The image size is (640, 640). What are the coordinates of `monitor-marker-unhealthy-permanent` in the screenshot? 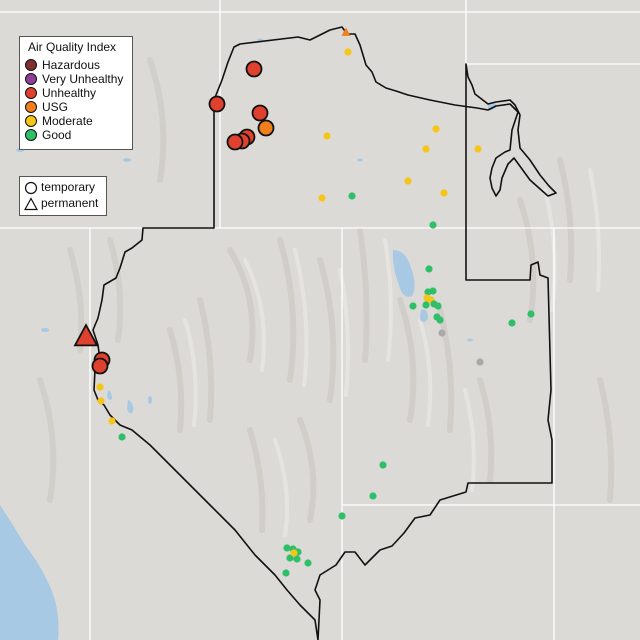 It's located at (86, 335).